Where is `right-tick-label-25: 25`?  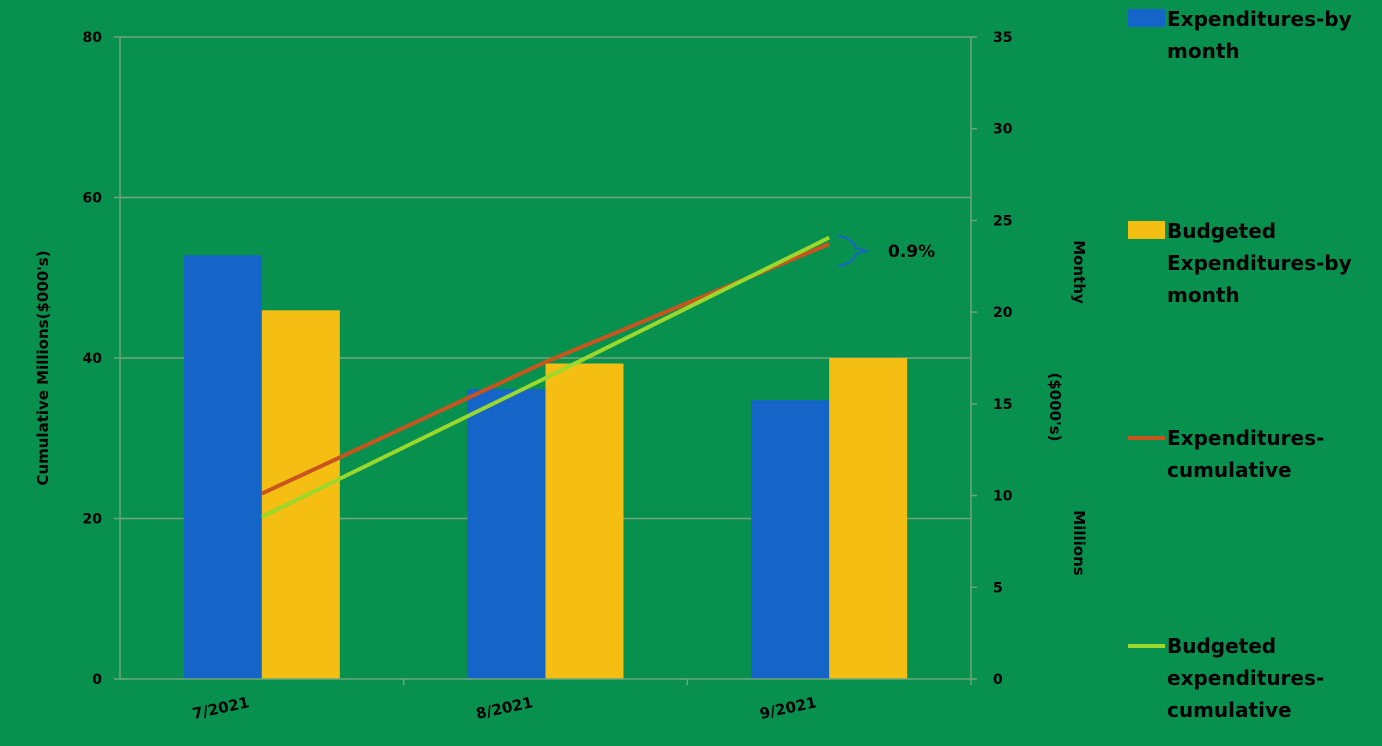
right-tick-label-25: 25 is located at coordinates (1002, 221).